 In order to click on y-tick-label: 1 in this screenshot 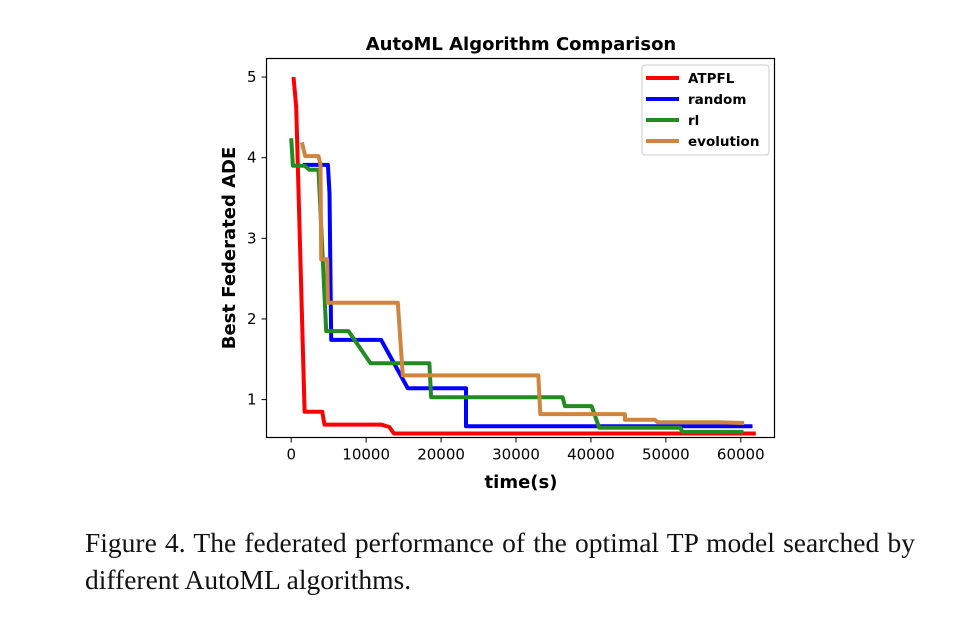, I will do `click(252, 400)`.